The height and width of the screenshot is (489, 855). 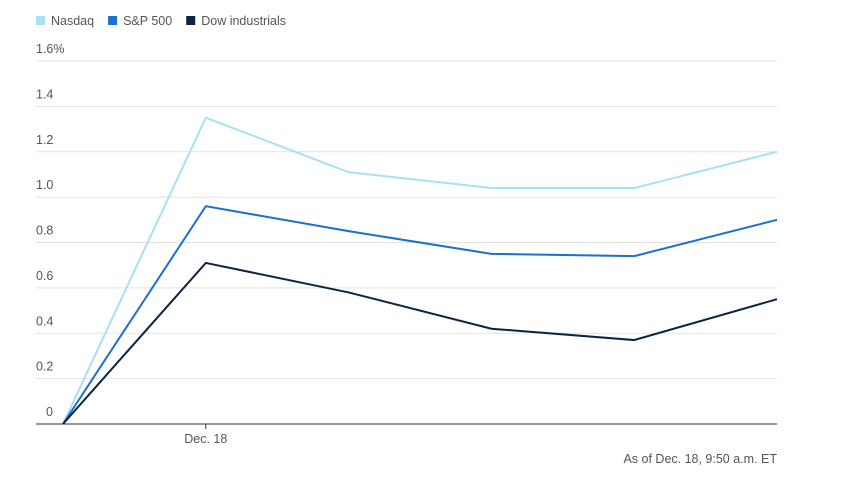 I want to click on x-tick-label: Dec. 18, so click(x=205, y=439).